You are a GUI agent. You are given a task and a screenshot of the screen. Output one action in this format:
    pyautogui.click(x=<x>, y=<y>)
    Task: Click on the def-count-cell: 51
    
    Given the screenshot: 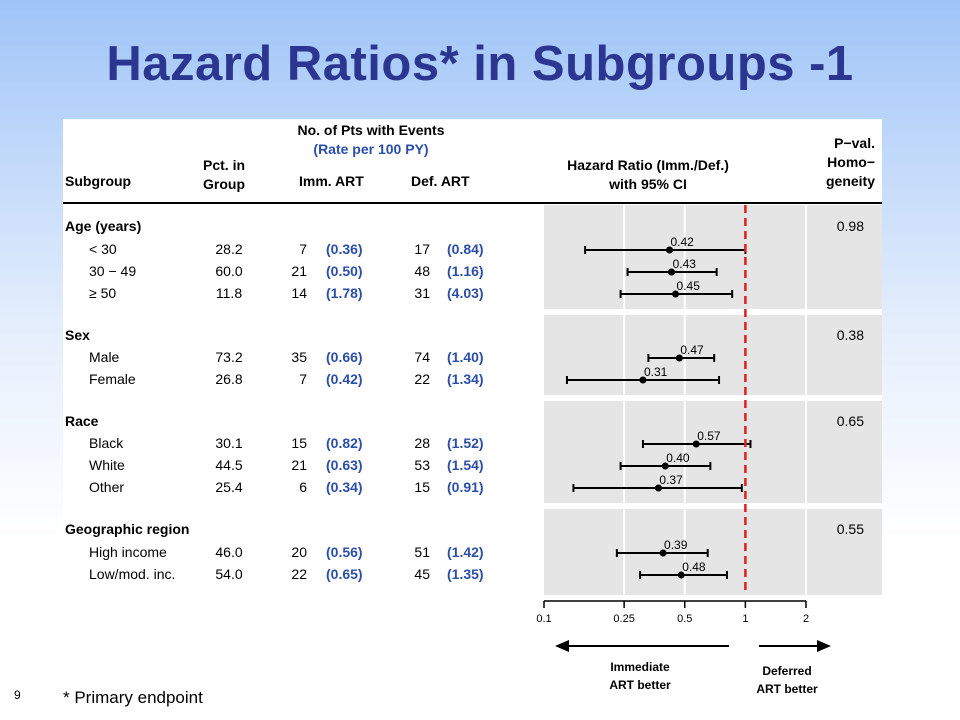 What is the action you would take?
    pyautogui.click(x=422, y=552)
    